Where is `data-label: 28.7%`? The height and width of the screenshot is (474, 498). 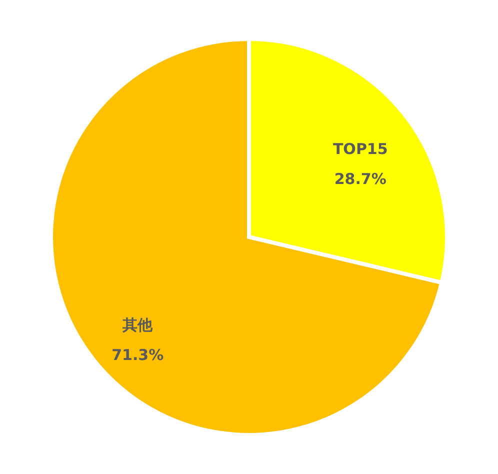
data-label: 28.7% is located at coordinates (360, 179).